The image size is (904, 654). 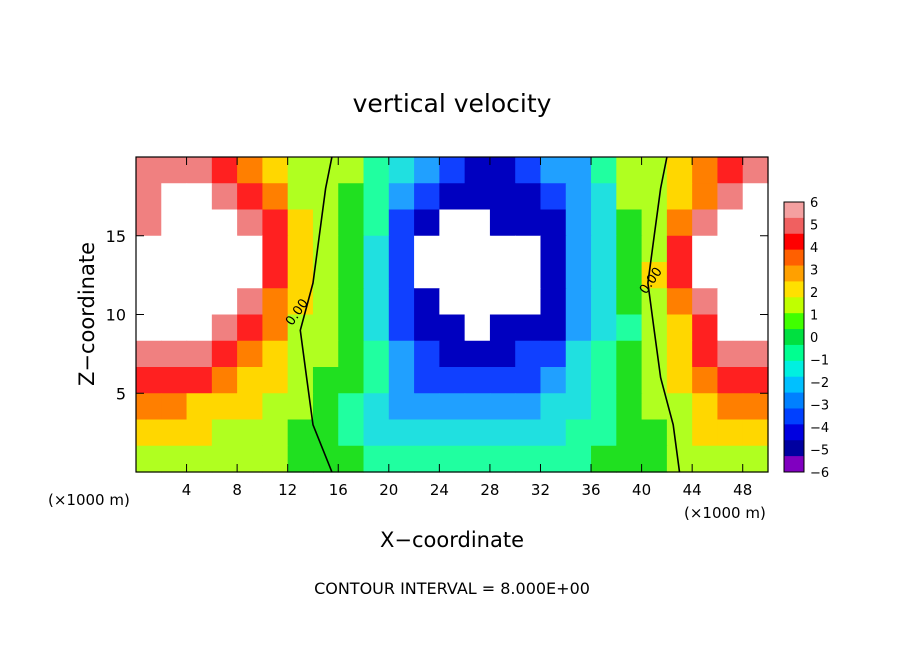 I want to click on colorbar-tick-label: 1, so click(x=814, y=316).